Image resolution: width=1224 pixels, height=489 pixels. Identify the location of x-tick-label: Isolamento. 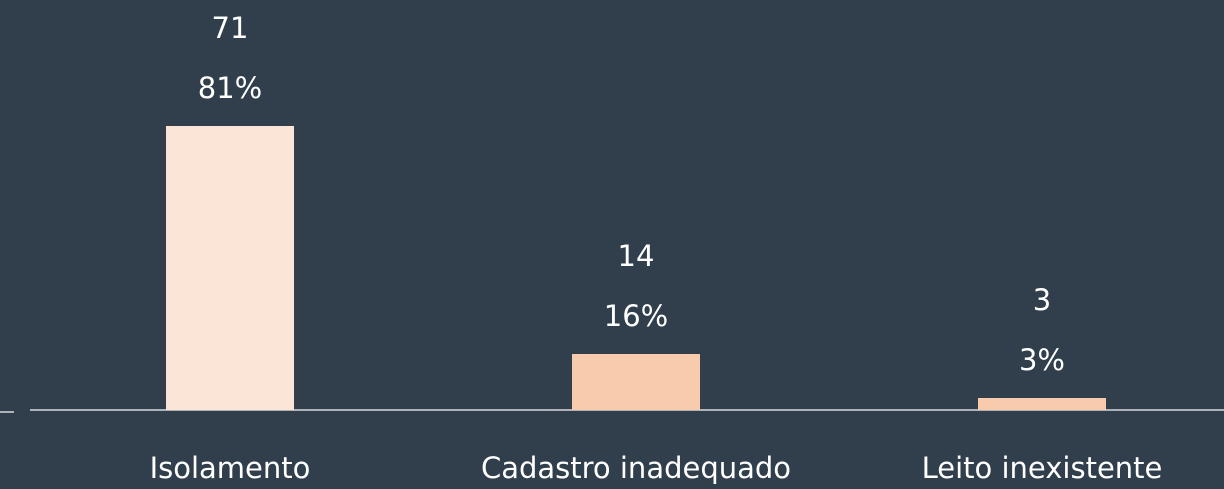
(230, 468).